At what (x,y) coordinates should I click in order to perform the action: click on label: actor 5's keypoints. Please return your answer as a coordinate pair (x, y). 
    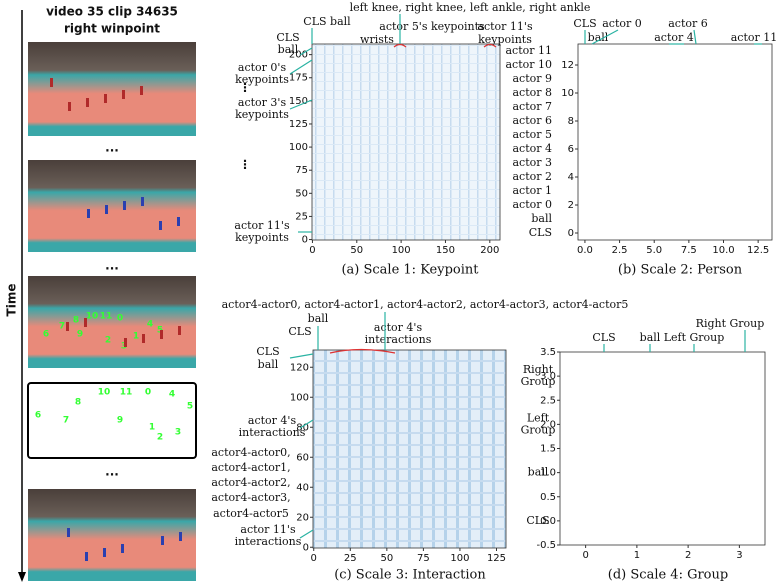
    Looking at the image, I should click on (432, 26).